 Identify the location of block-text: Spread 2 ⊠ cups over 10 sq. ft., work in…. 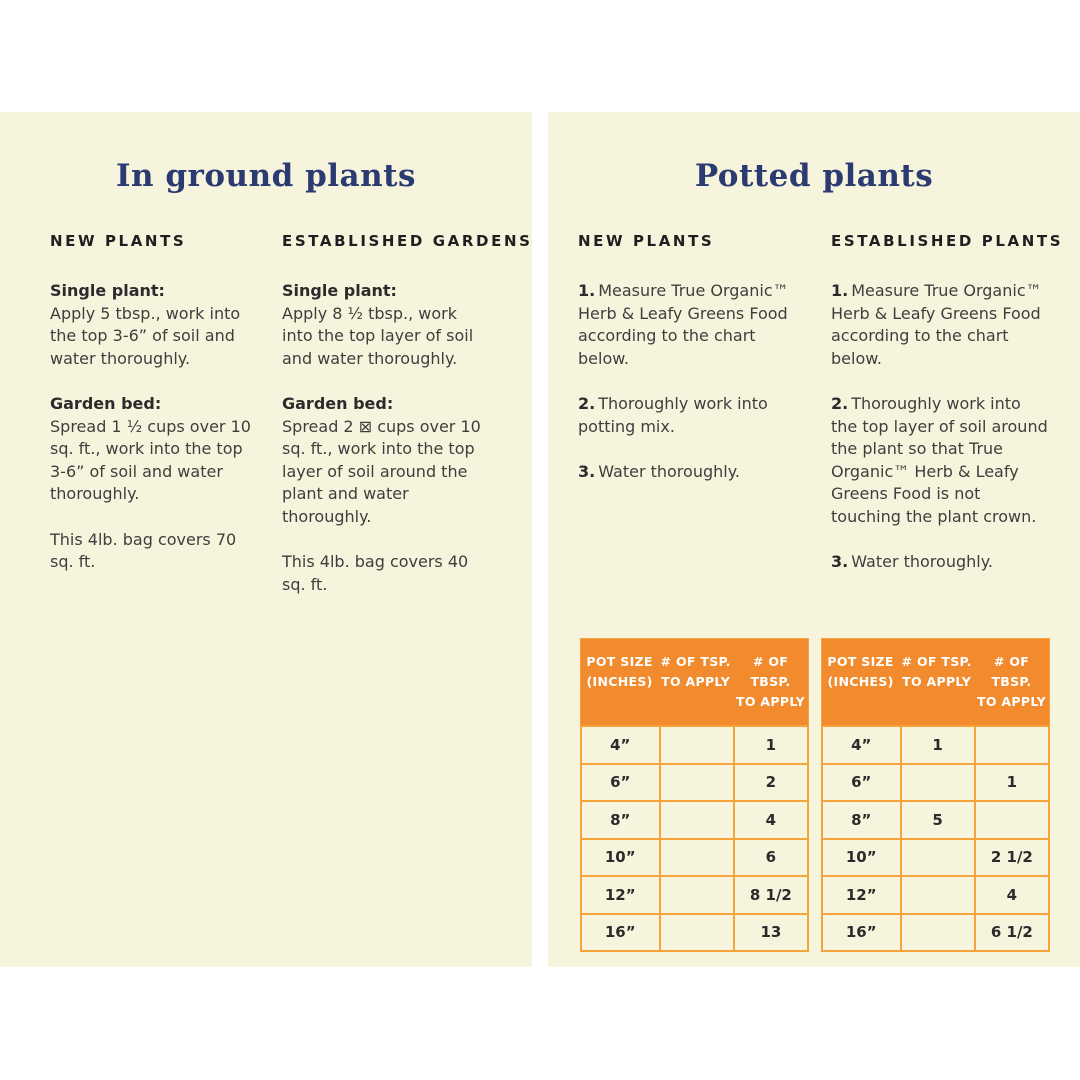
(381, 471).